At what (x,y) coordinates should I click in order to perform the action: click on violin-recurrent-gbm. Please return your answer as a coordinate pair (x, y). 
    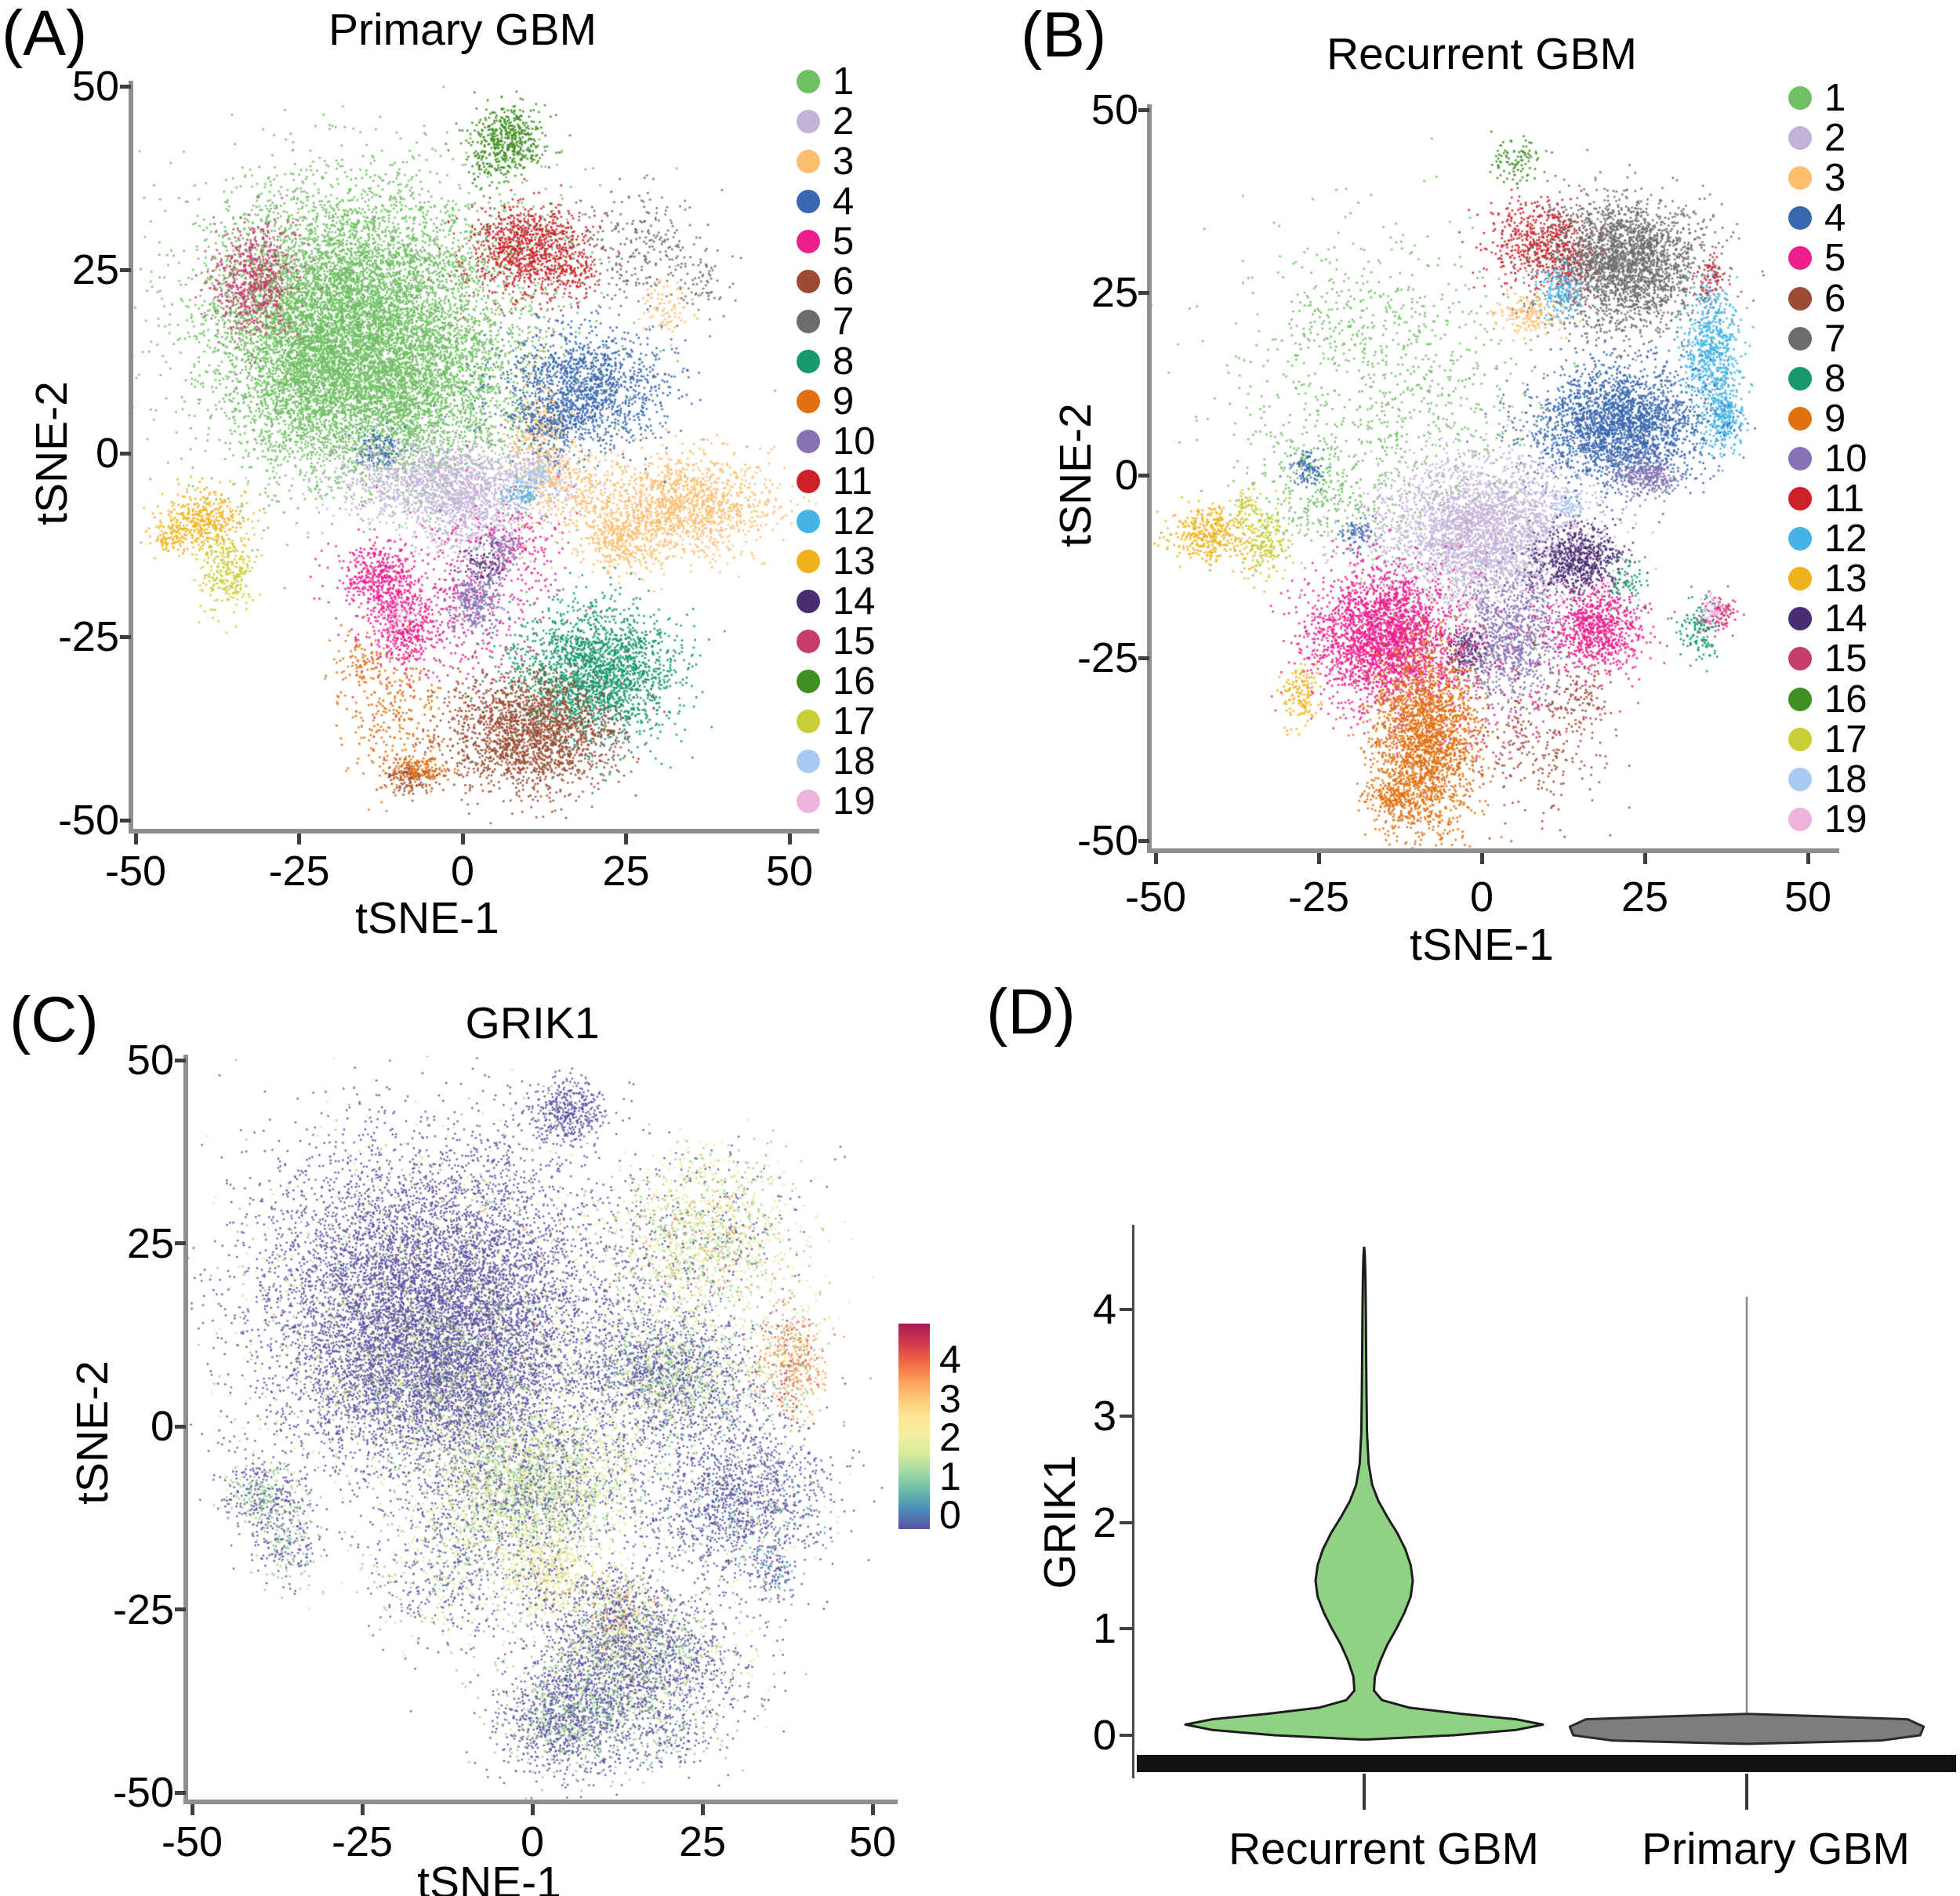
    Looking at the image, I should click on (1364, 1493).